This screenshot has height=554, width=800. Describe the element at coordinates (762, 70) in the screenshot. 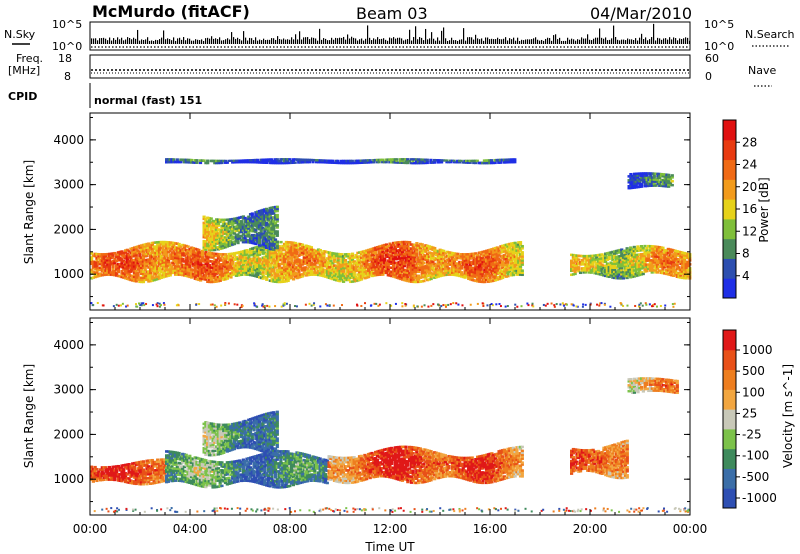

I see `nave-label: Nave` at that location.